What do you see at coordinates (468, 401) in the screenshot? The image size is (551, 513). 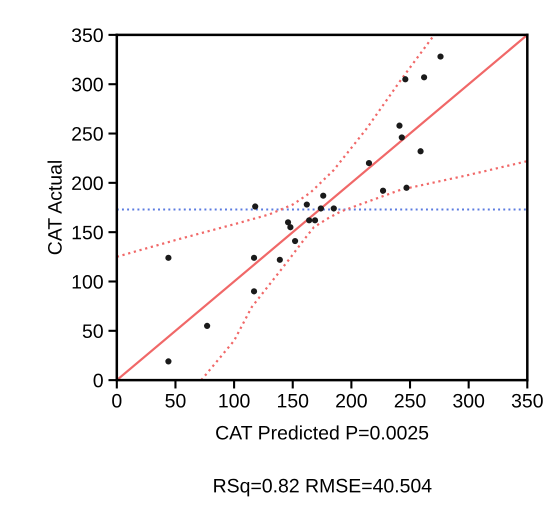 I see `x-tick-label: 300` at bounding box center [468, 401].